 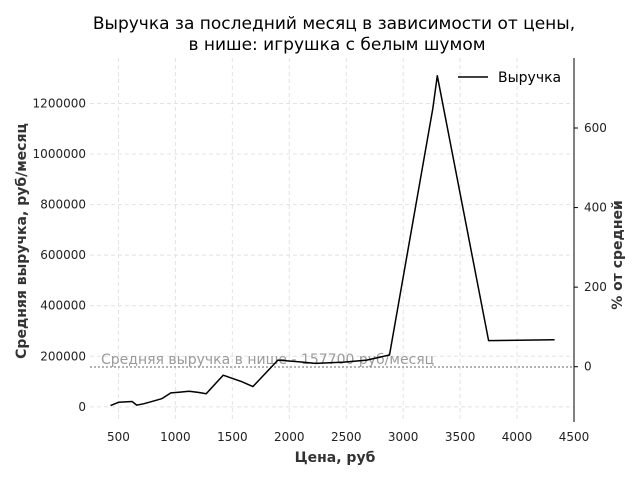 What do you see at coordinates (517, 437) in the screenshot?
I see `x-tick-label: 4000` at bounding box center [517, 437].